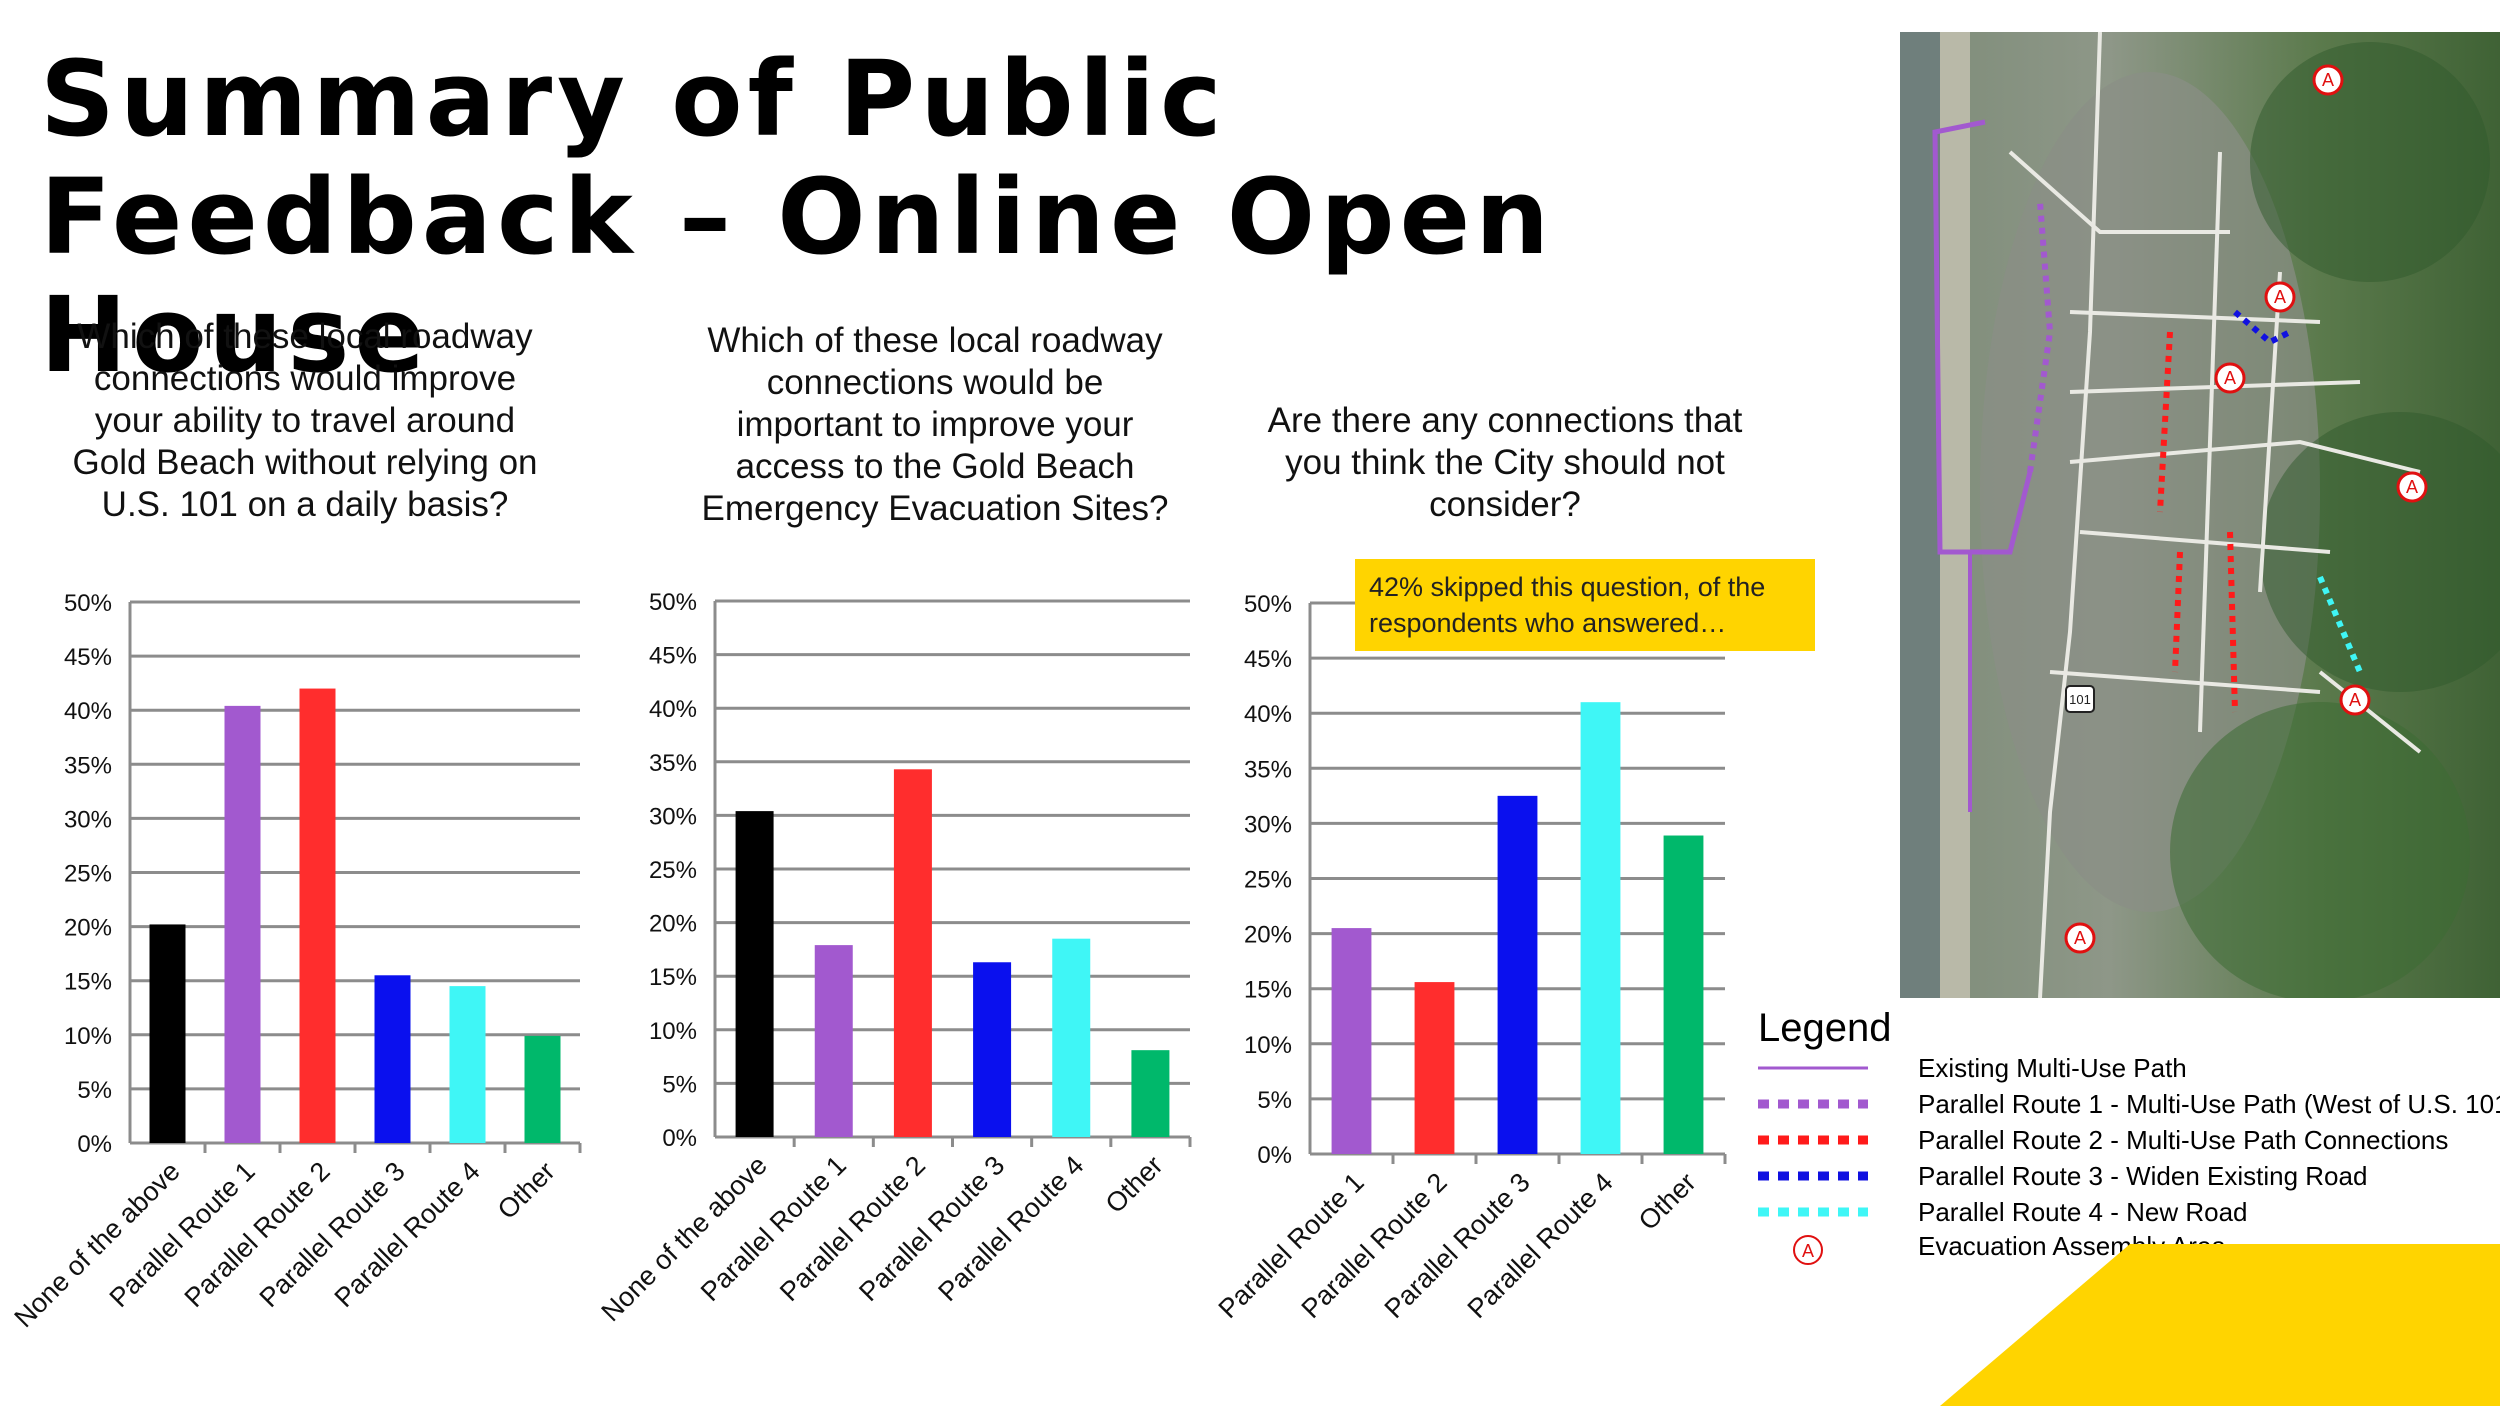 The width and height of the screenshot is (2500, 1406). I want to click on legend-item: Parallel Route 4 - New Road, so click(2128, 1212).